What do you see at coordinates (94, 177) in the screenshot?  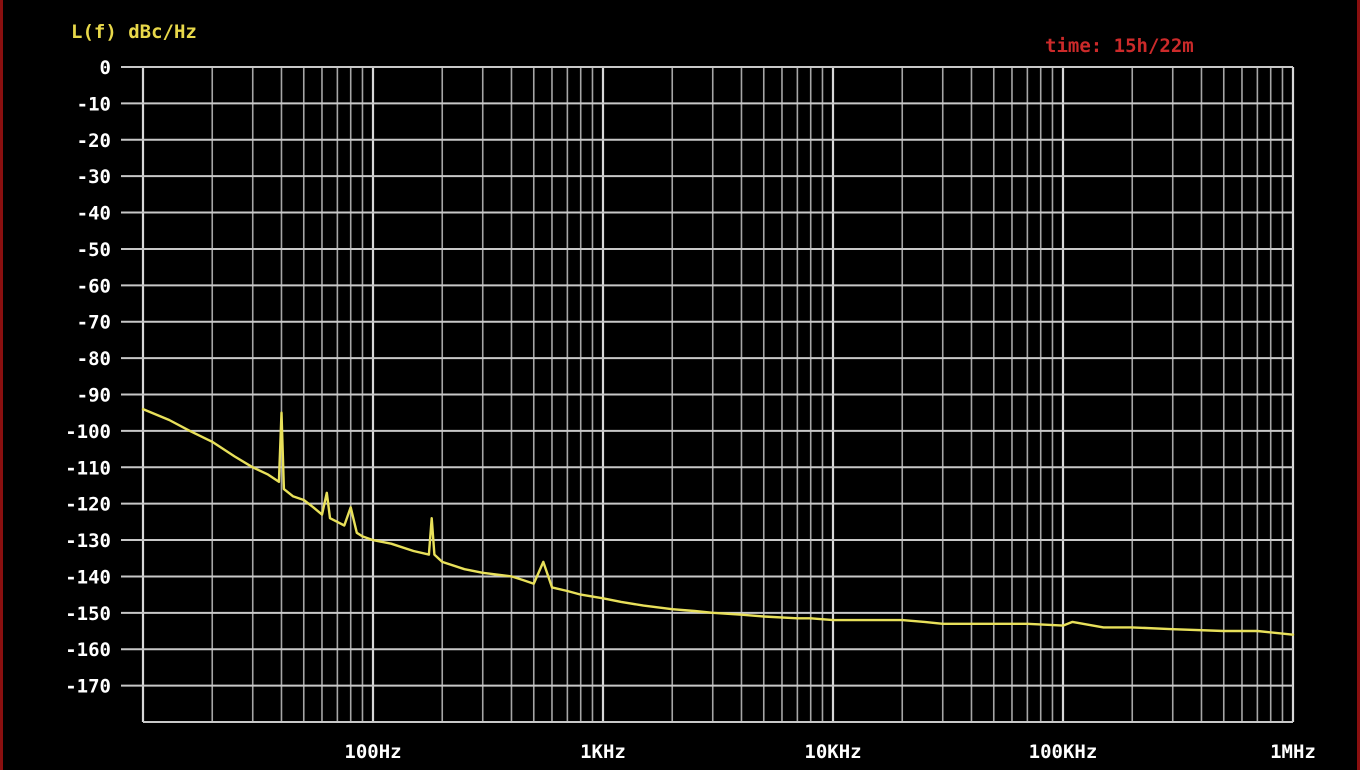 I see `y-tick-label: -30` at bounding box center [94, 177].